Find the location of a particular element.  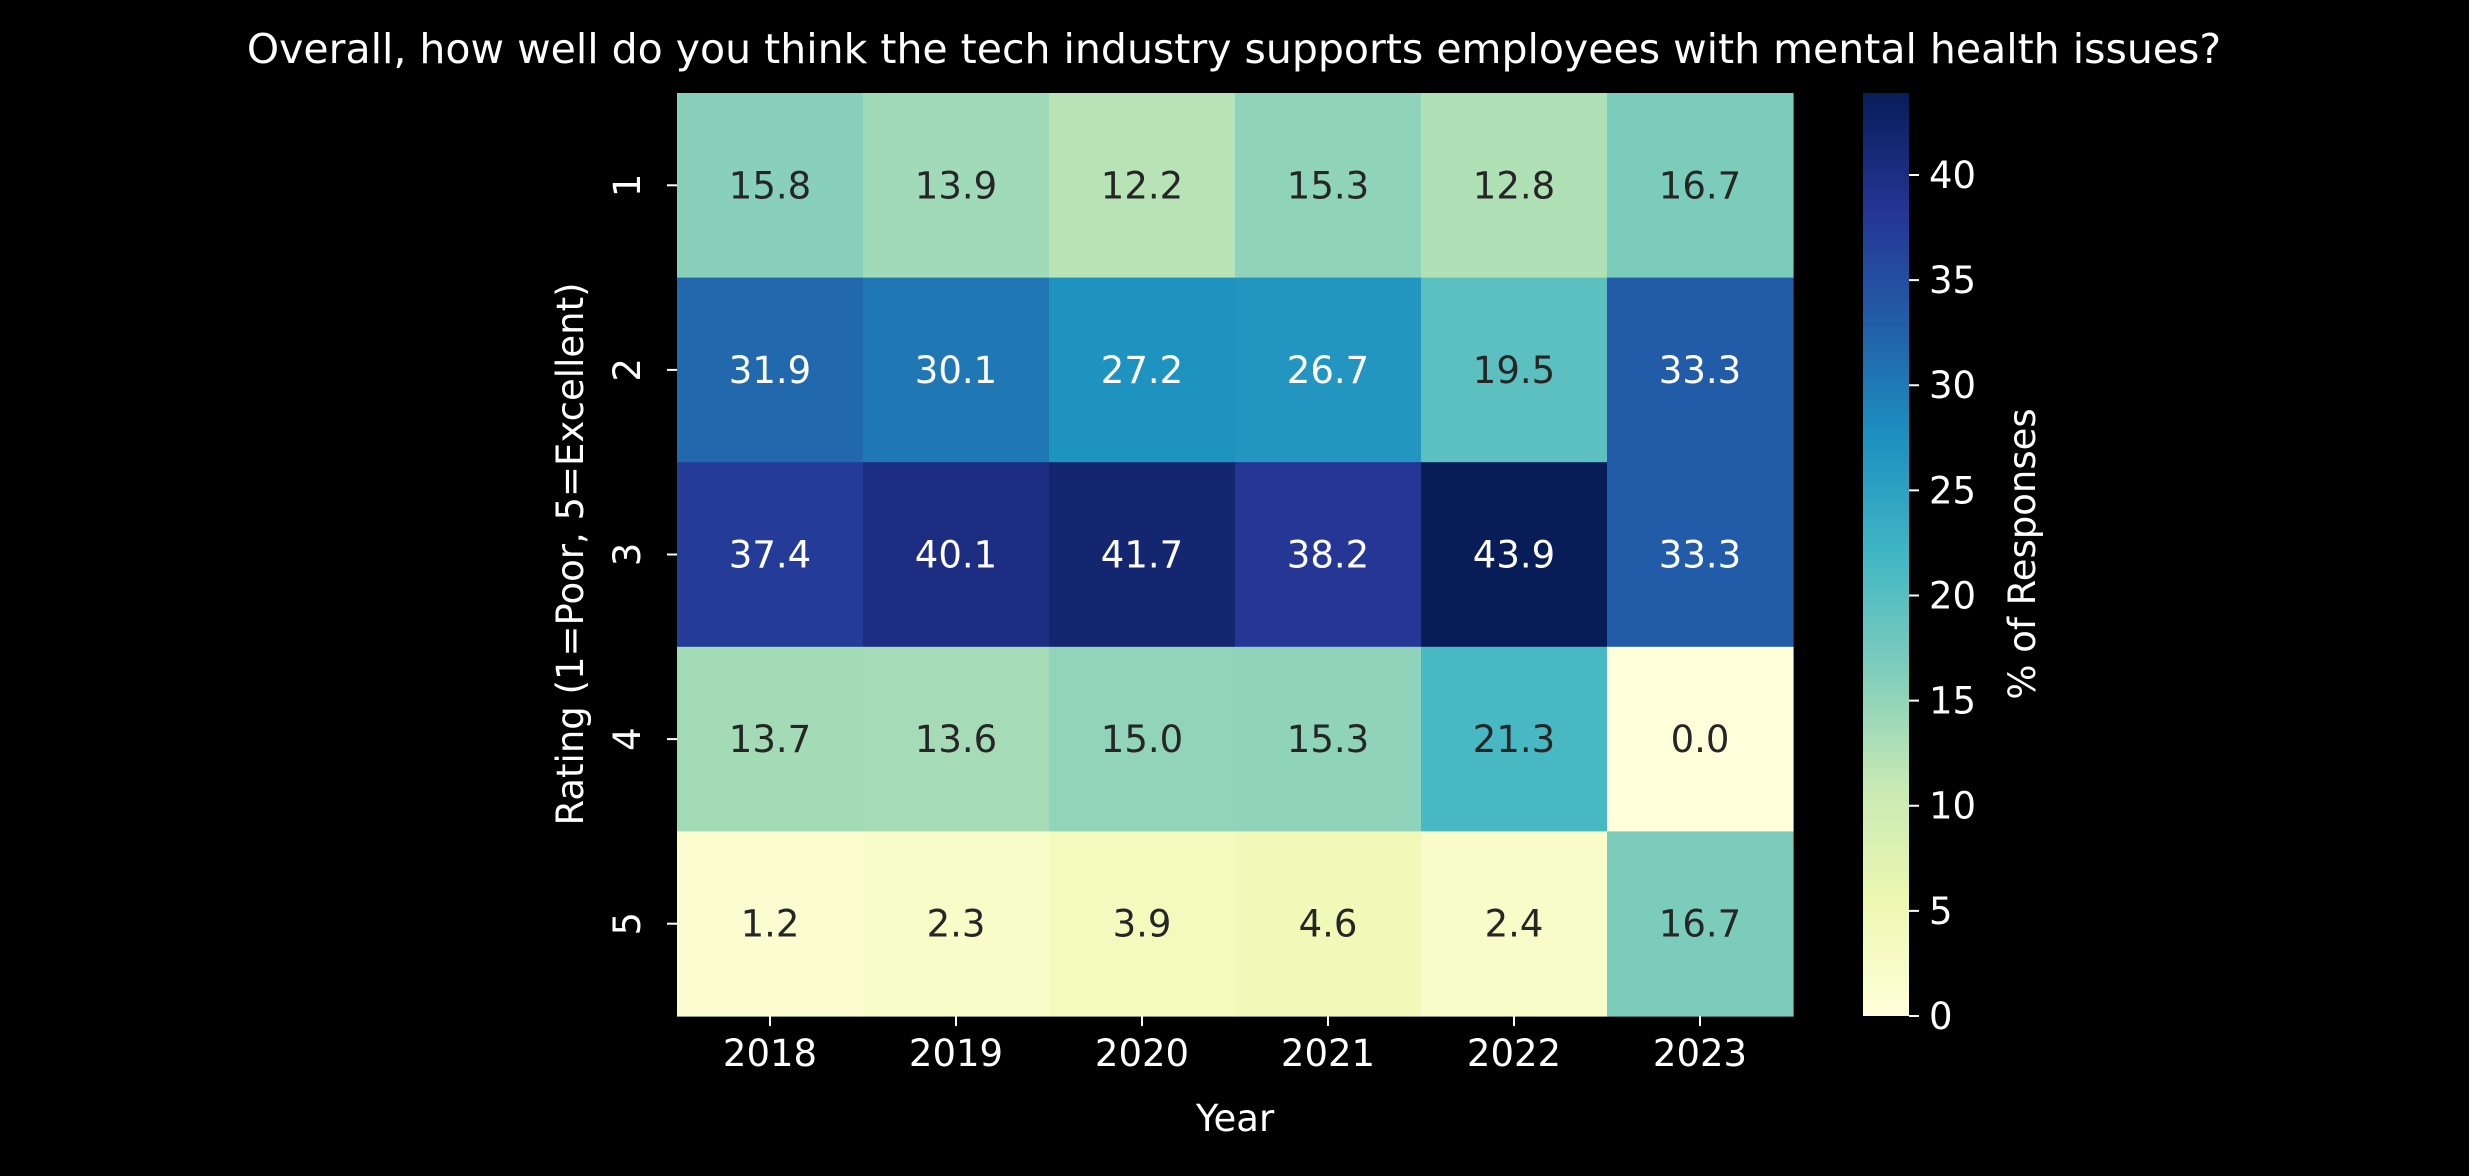

cell-value-label: 43.9 is located at coordinates (1514, 555).